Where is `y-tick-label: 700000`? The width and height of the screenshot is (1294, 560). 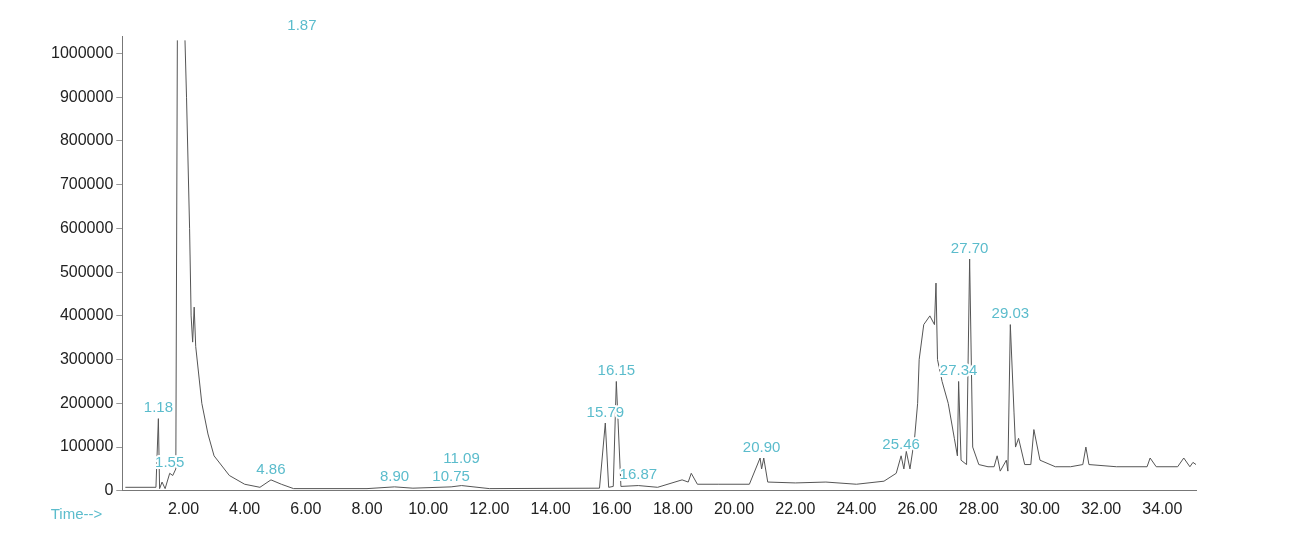 y-tick-label: 700000 is located at coordinates (86, 184).